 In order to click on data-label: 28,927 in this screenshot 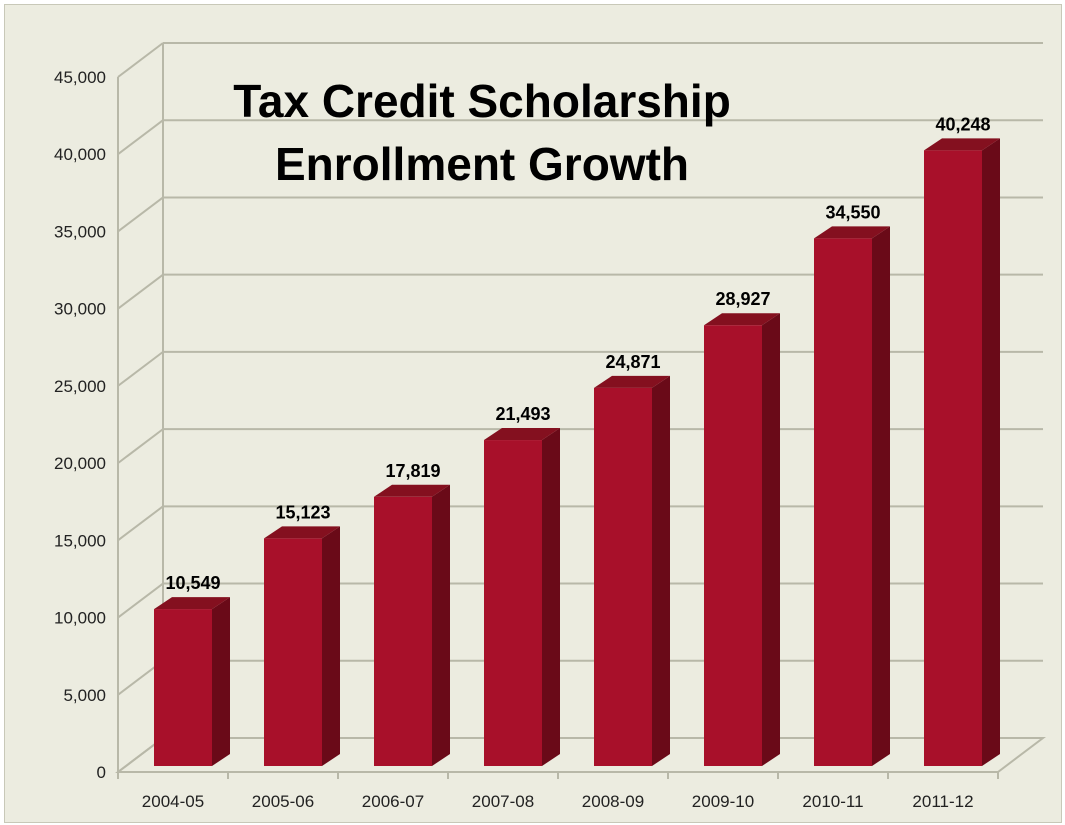, I will do `click(742, 299)`.